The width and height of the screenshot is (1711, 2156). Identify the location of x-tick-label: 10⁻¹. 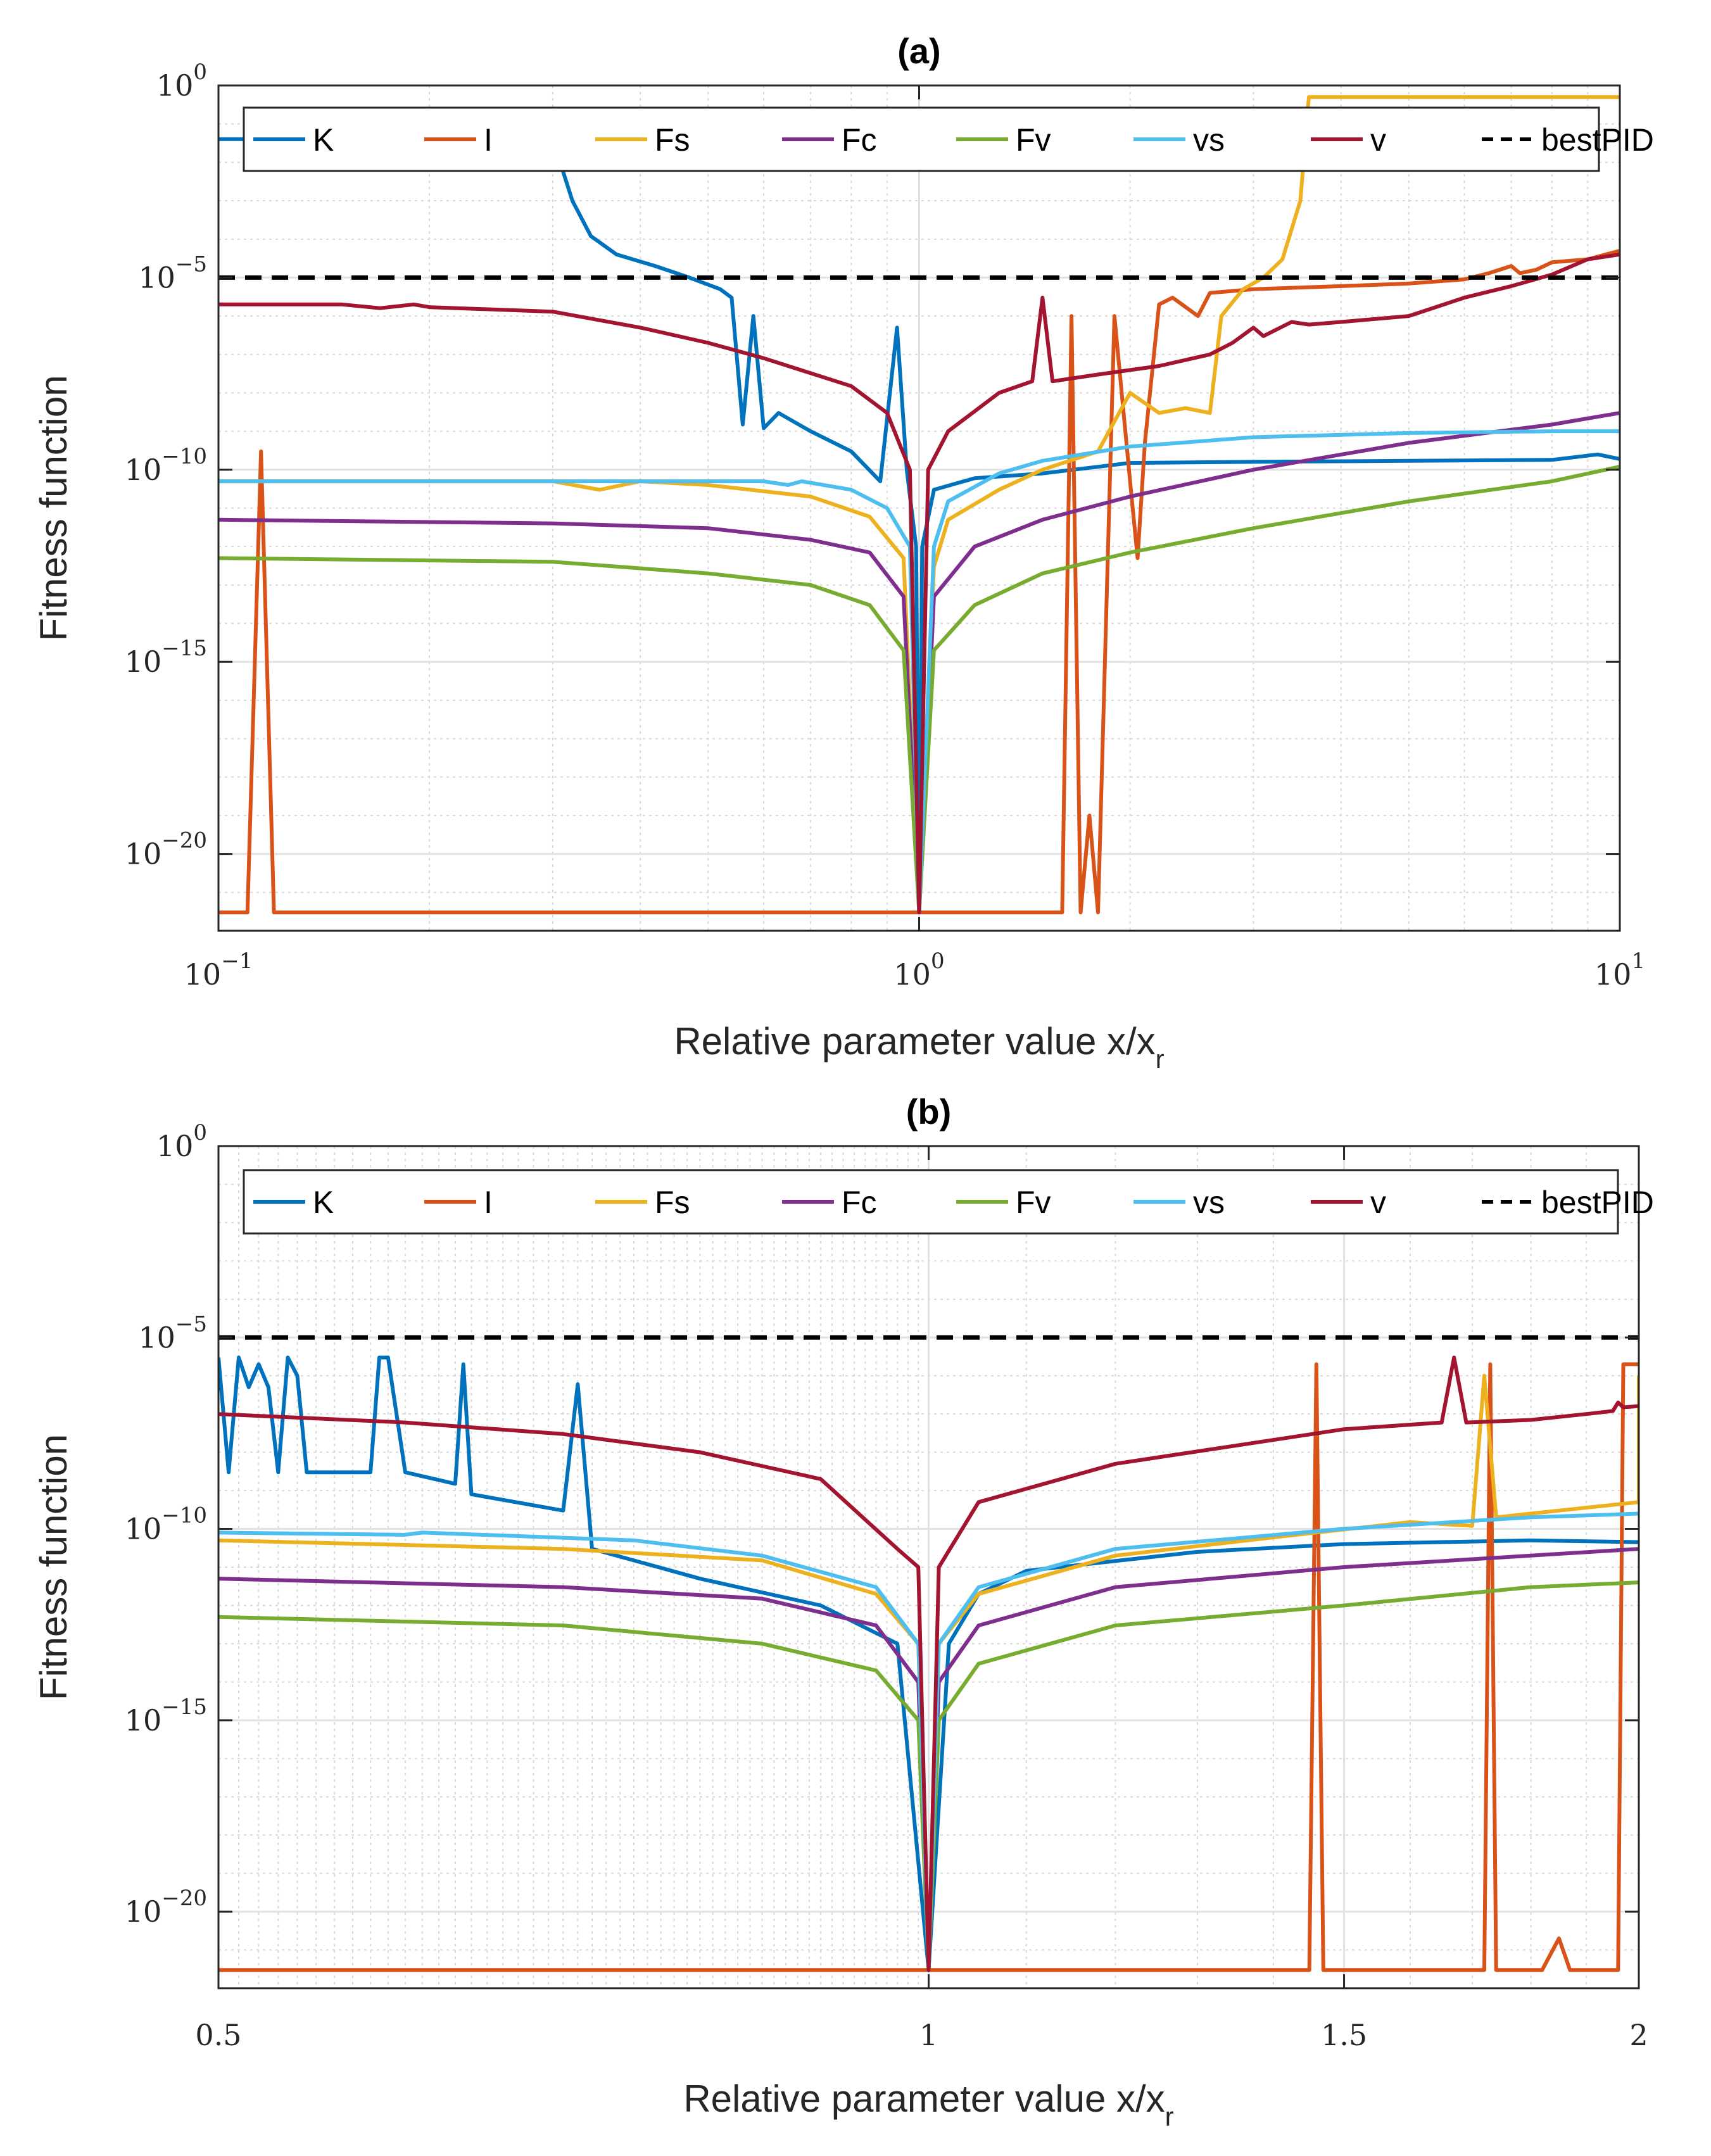
(218, 970).